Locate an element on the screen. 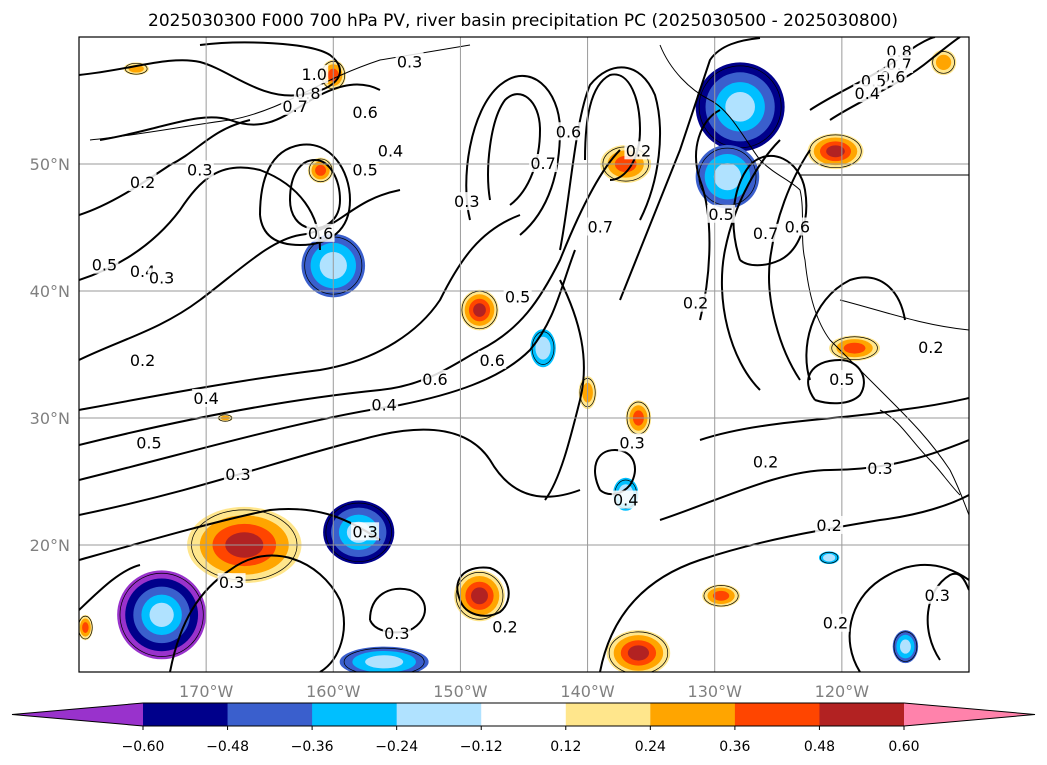 Image resolution: width=1047 pixels, height=765 pixels. colorbar-tick-label: 0.60 is located at coordinates (903, 747).